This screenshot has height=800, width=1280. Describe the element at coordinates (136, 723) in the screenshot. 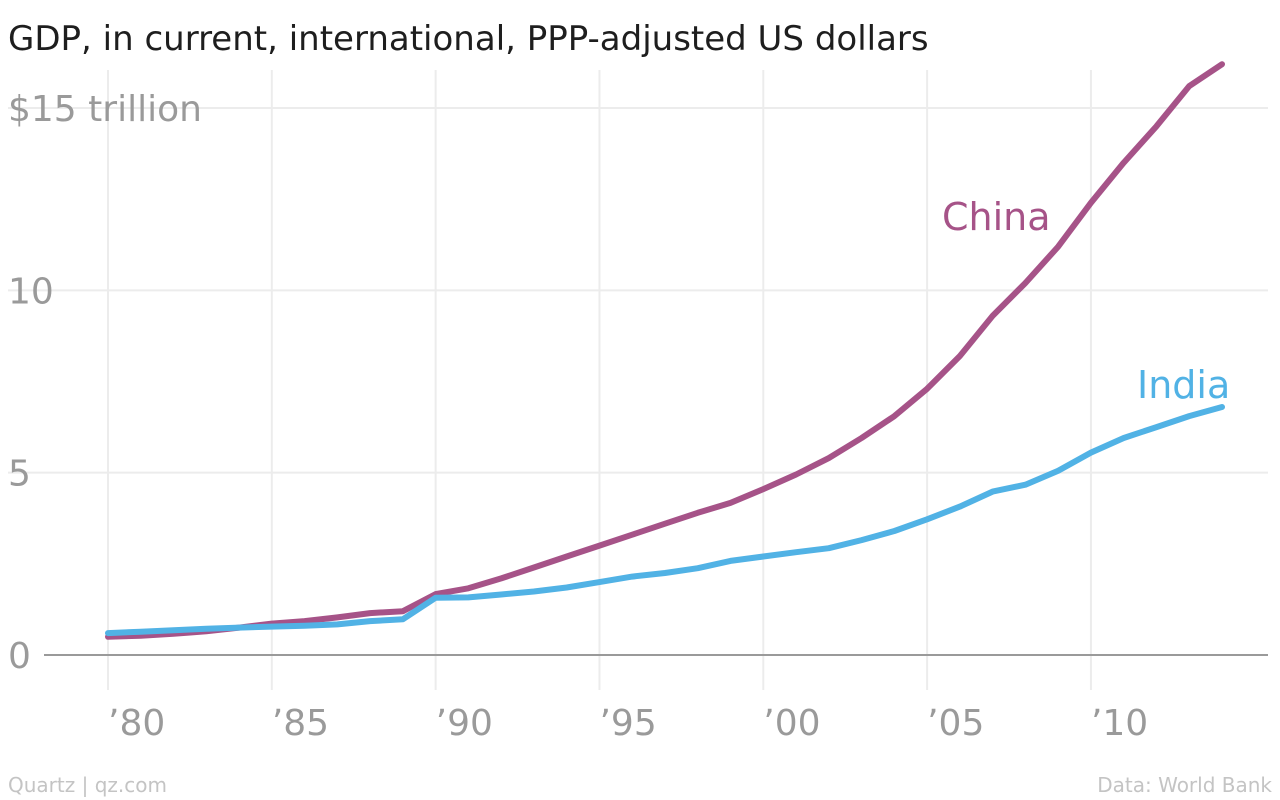

I see `x-tick-label: ’80` at that location.